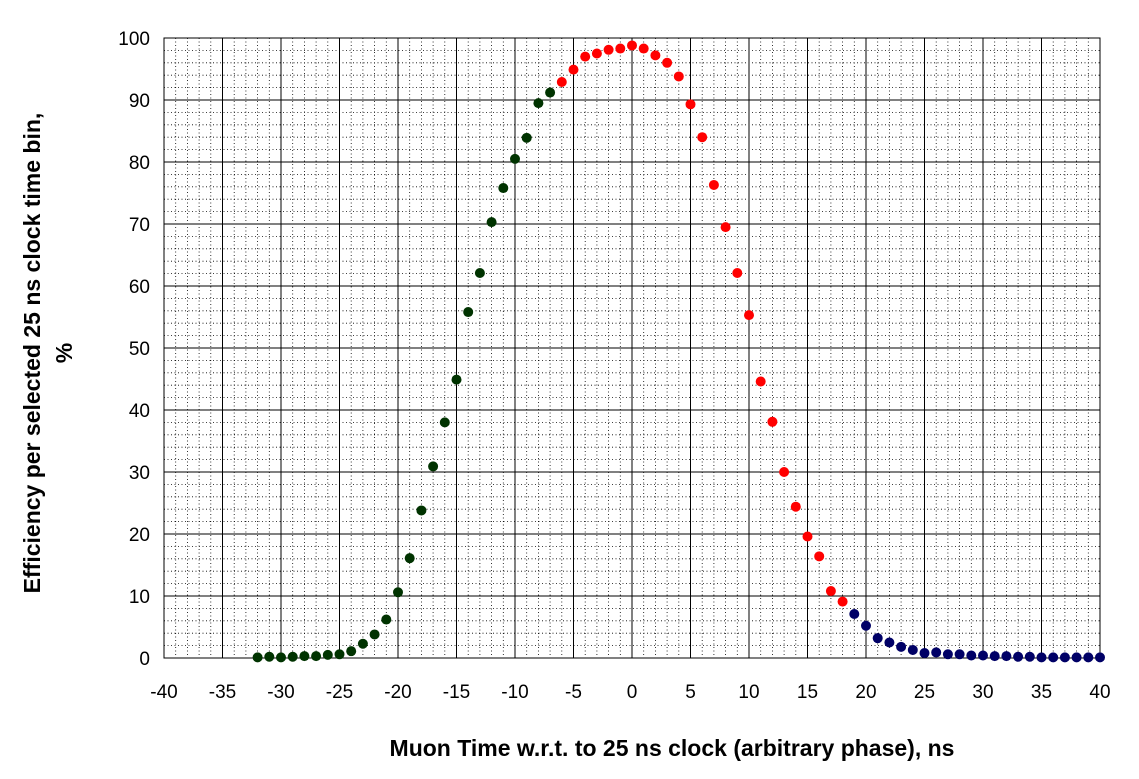  What do you see at coordinates (690, 692) in the screenshot?
I see `x-tick-label: 5` at bounding box center [690, 692].